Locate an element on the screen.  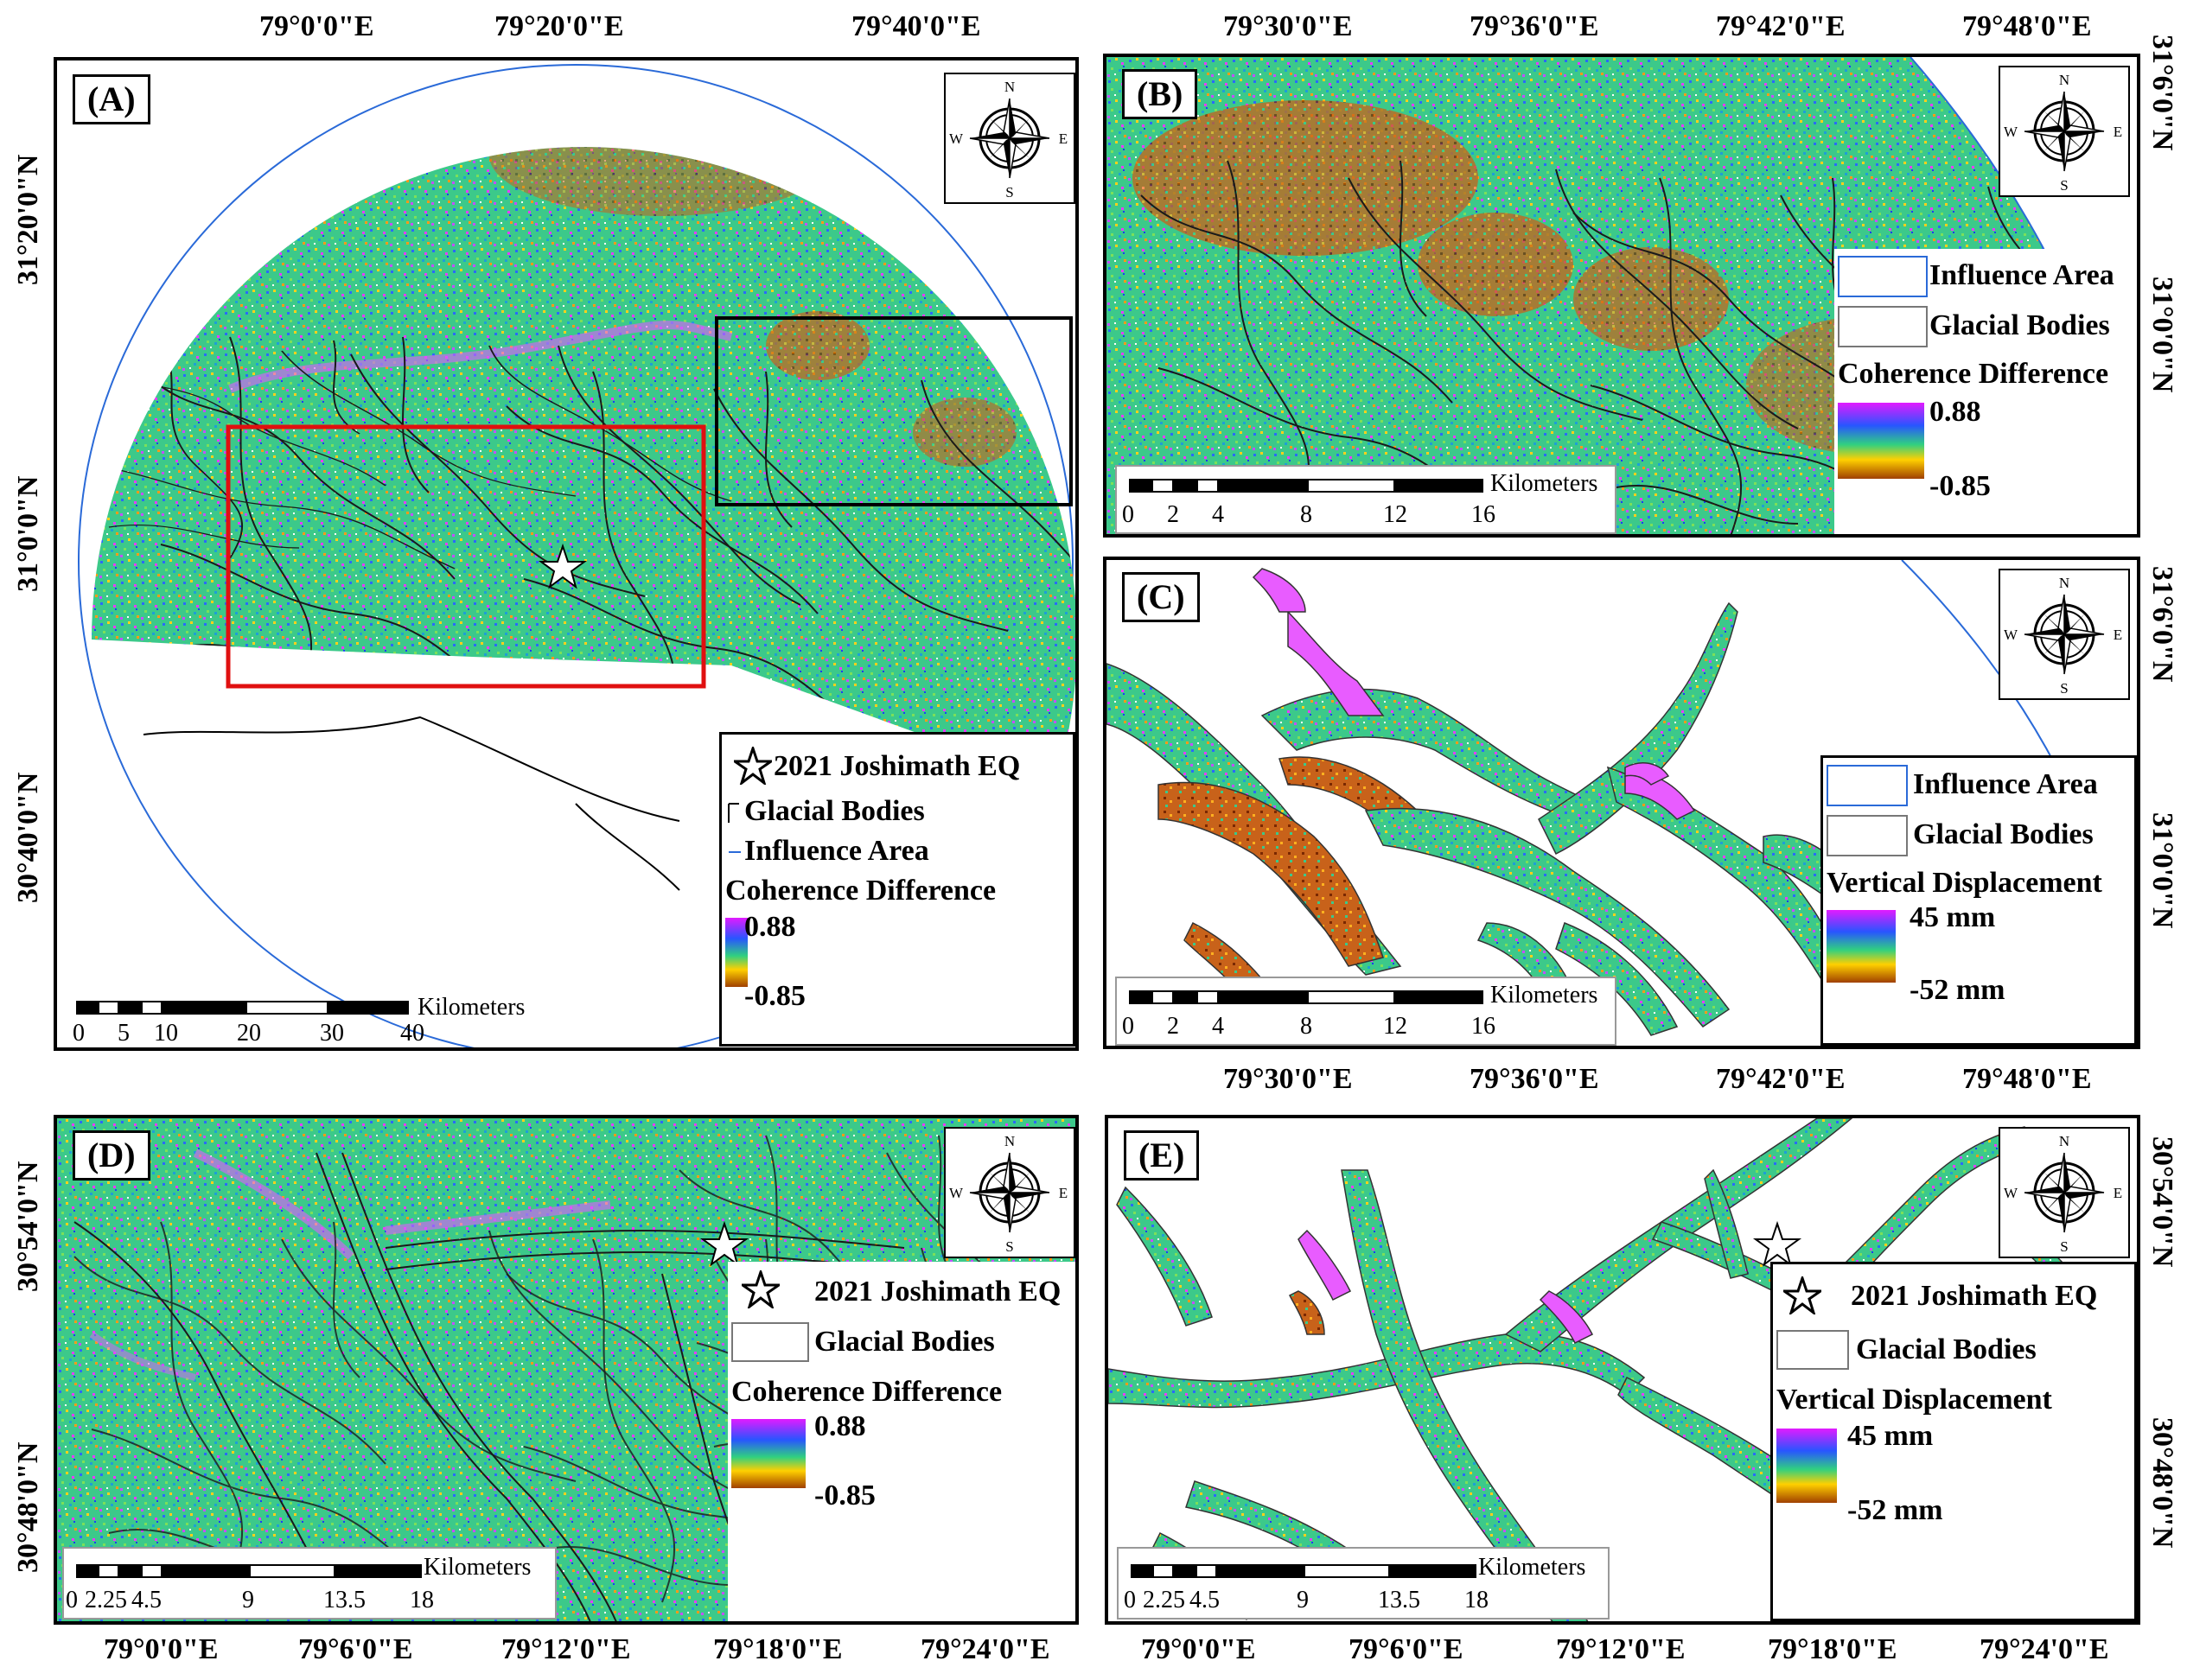
panel-e-compass: N S E W is located at coordinates (2064, 1192).